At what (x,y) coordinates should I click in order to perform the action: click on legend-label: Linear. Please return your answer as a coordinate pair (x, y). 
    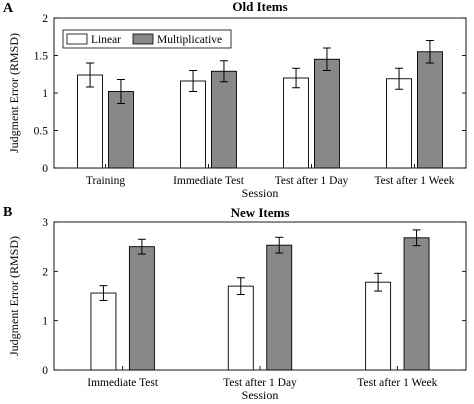
    Looking at the image, I should click on (106, 40).